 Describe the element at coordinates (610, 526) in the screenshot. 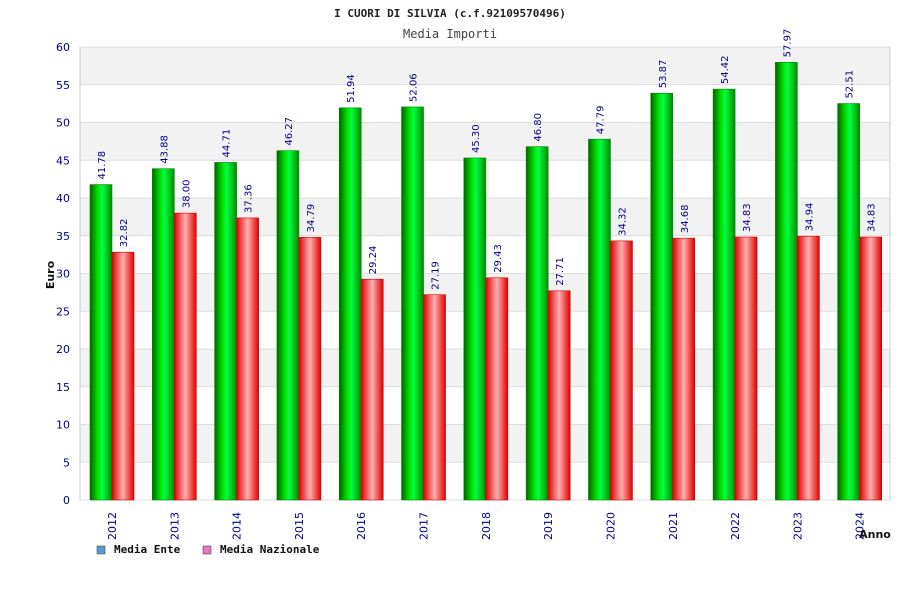

I see `x-tick-label: 2020` at that location.